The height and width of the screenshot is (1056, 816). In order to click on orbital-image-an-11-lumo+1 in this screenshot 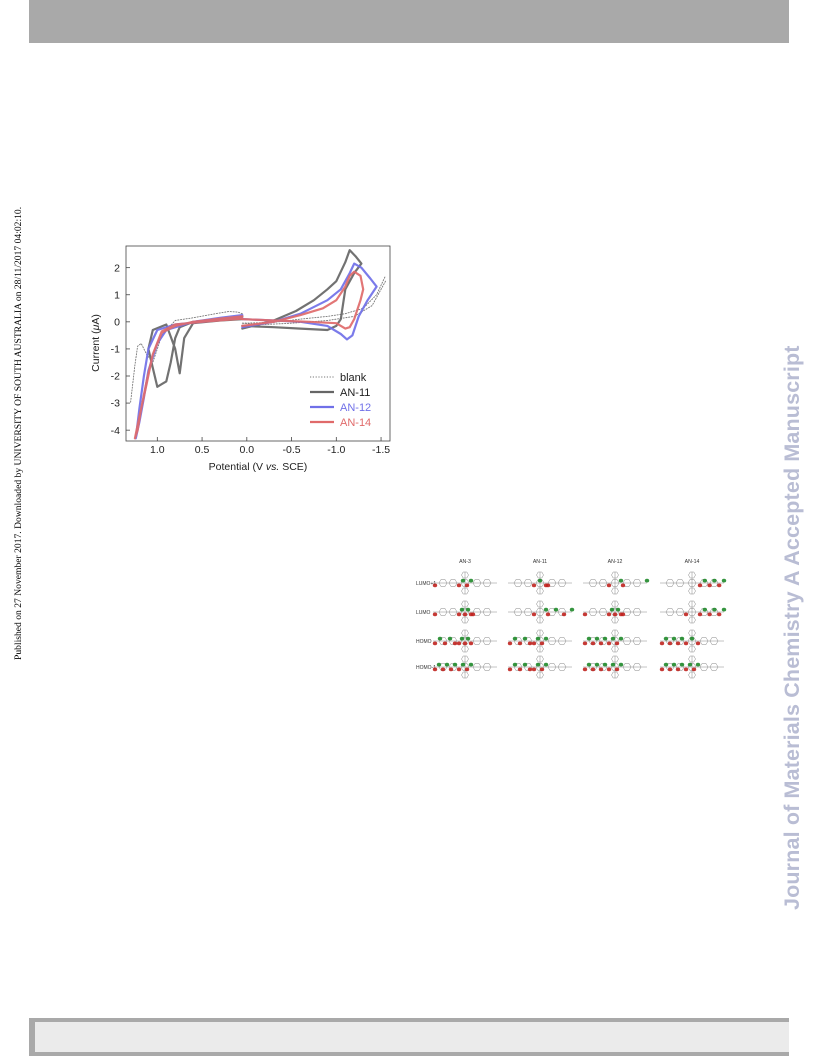, I will do `click(540, 583)`.